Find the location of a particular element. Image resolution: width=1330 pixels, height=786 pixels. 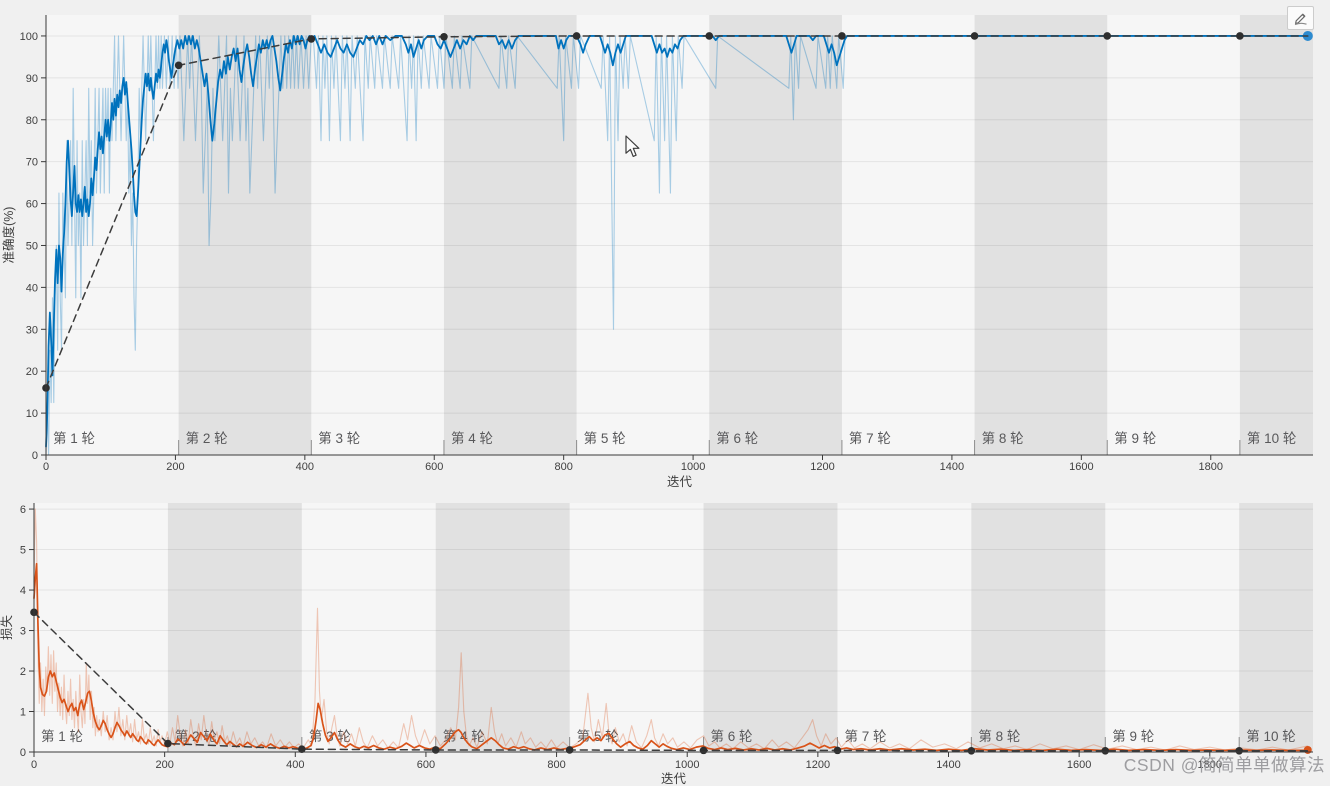

edit-plot-brush-icon is located at coordinates (1300, 19).